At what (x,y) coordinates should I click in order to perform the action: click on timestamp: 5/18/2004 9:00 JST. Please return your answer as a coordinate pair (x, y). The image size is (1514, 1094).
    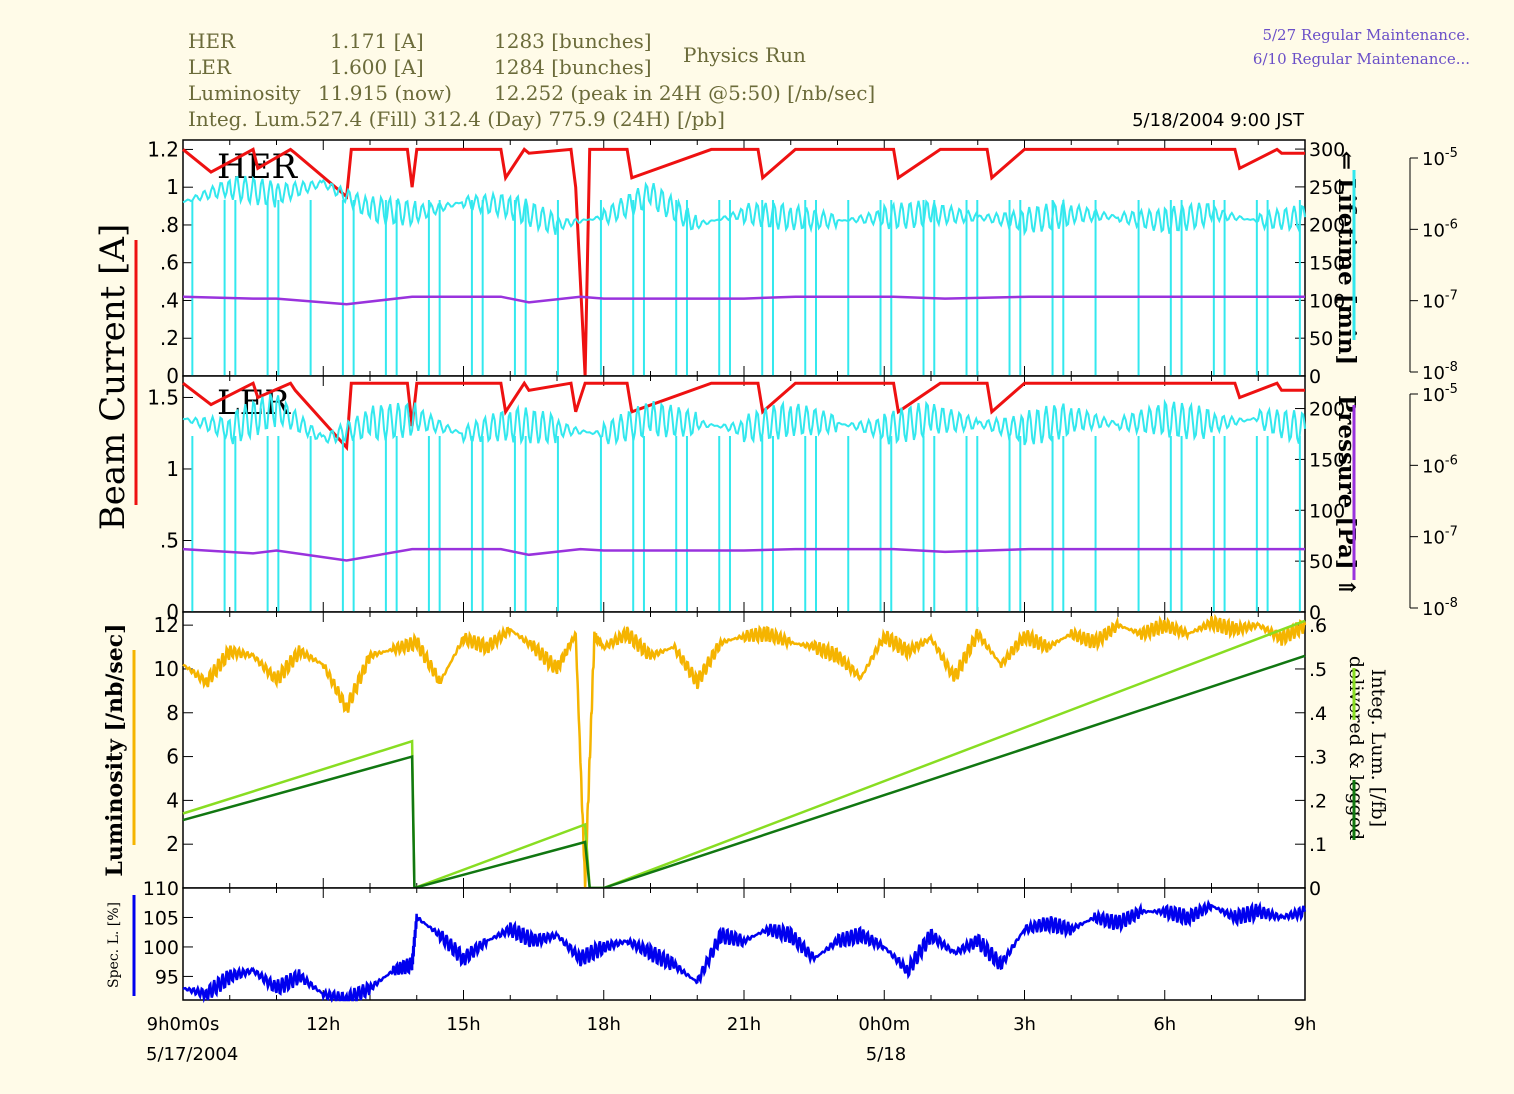
    Looking at the image, I should click on (1218, 120).